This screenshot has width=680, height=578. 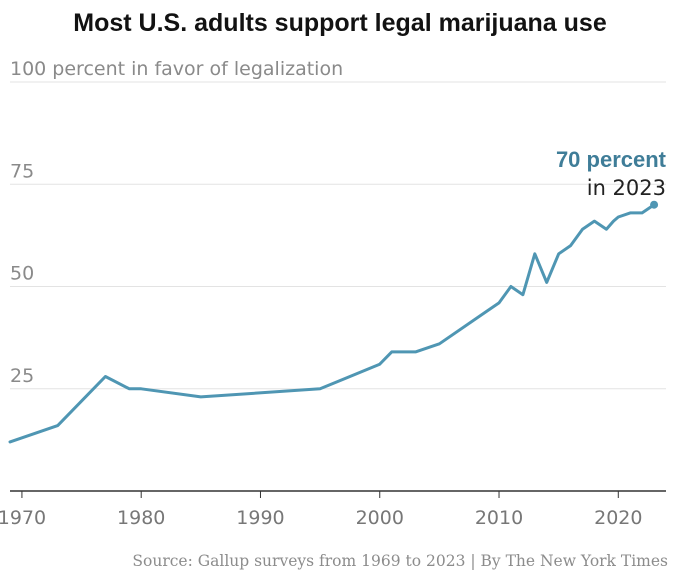 What do you see at coordinates (22, 274) in the screenshot?
I see `y-tick-label: 50` at bounding box center [22, 274].